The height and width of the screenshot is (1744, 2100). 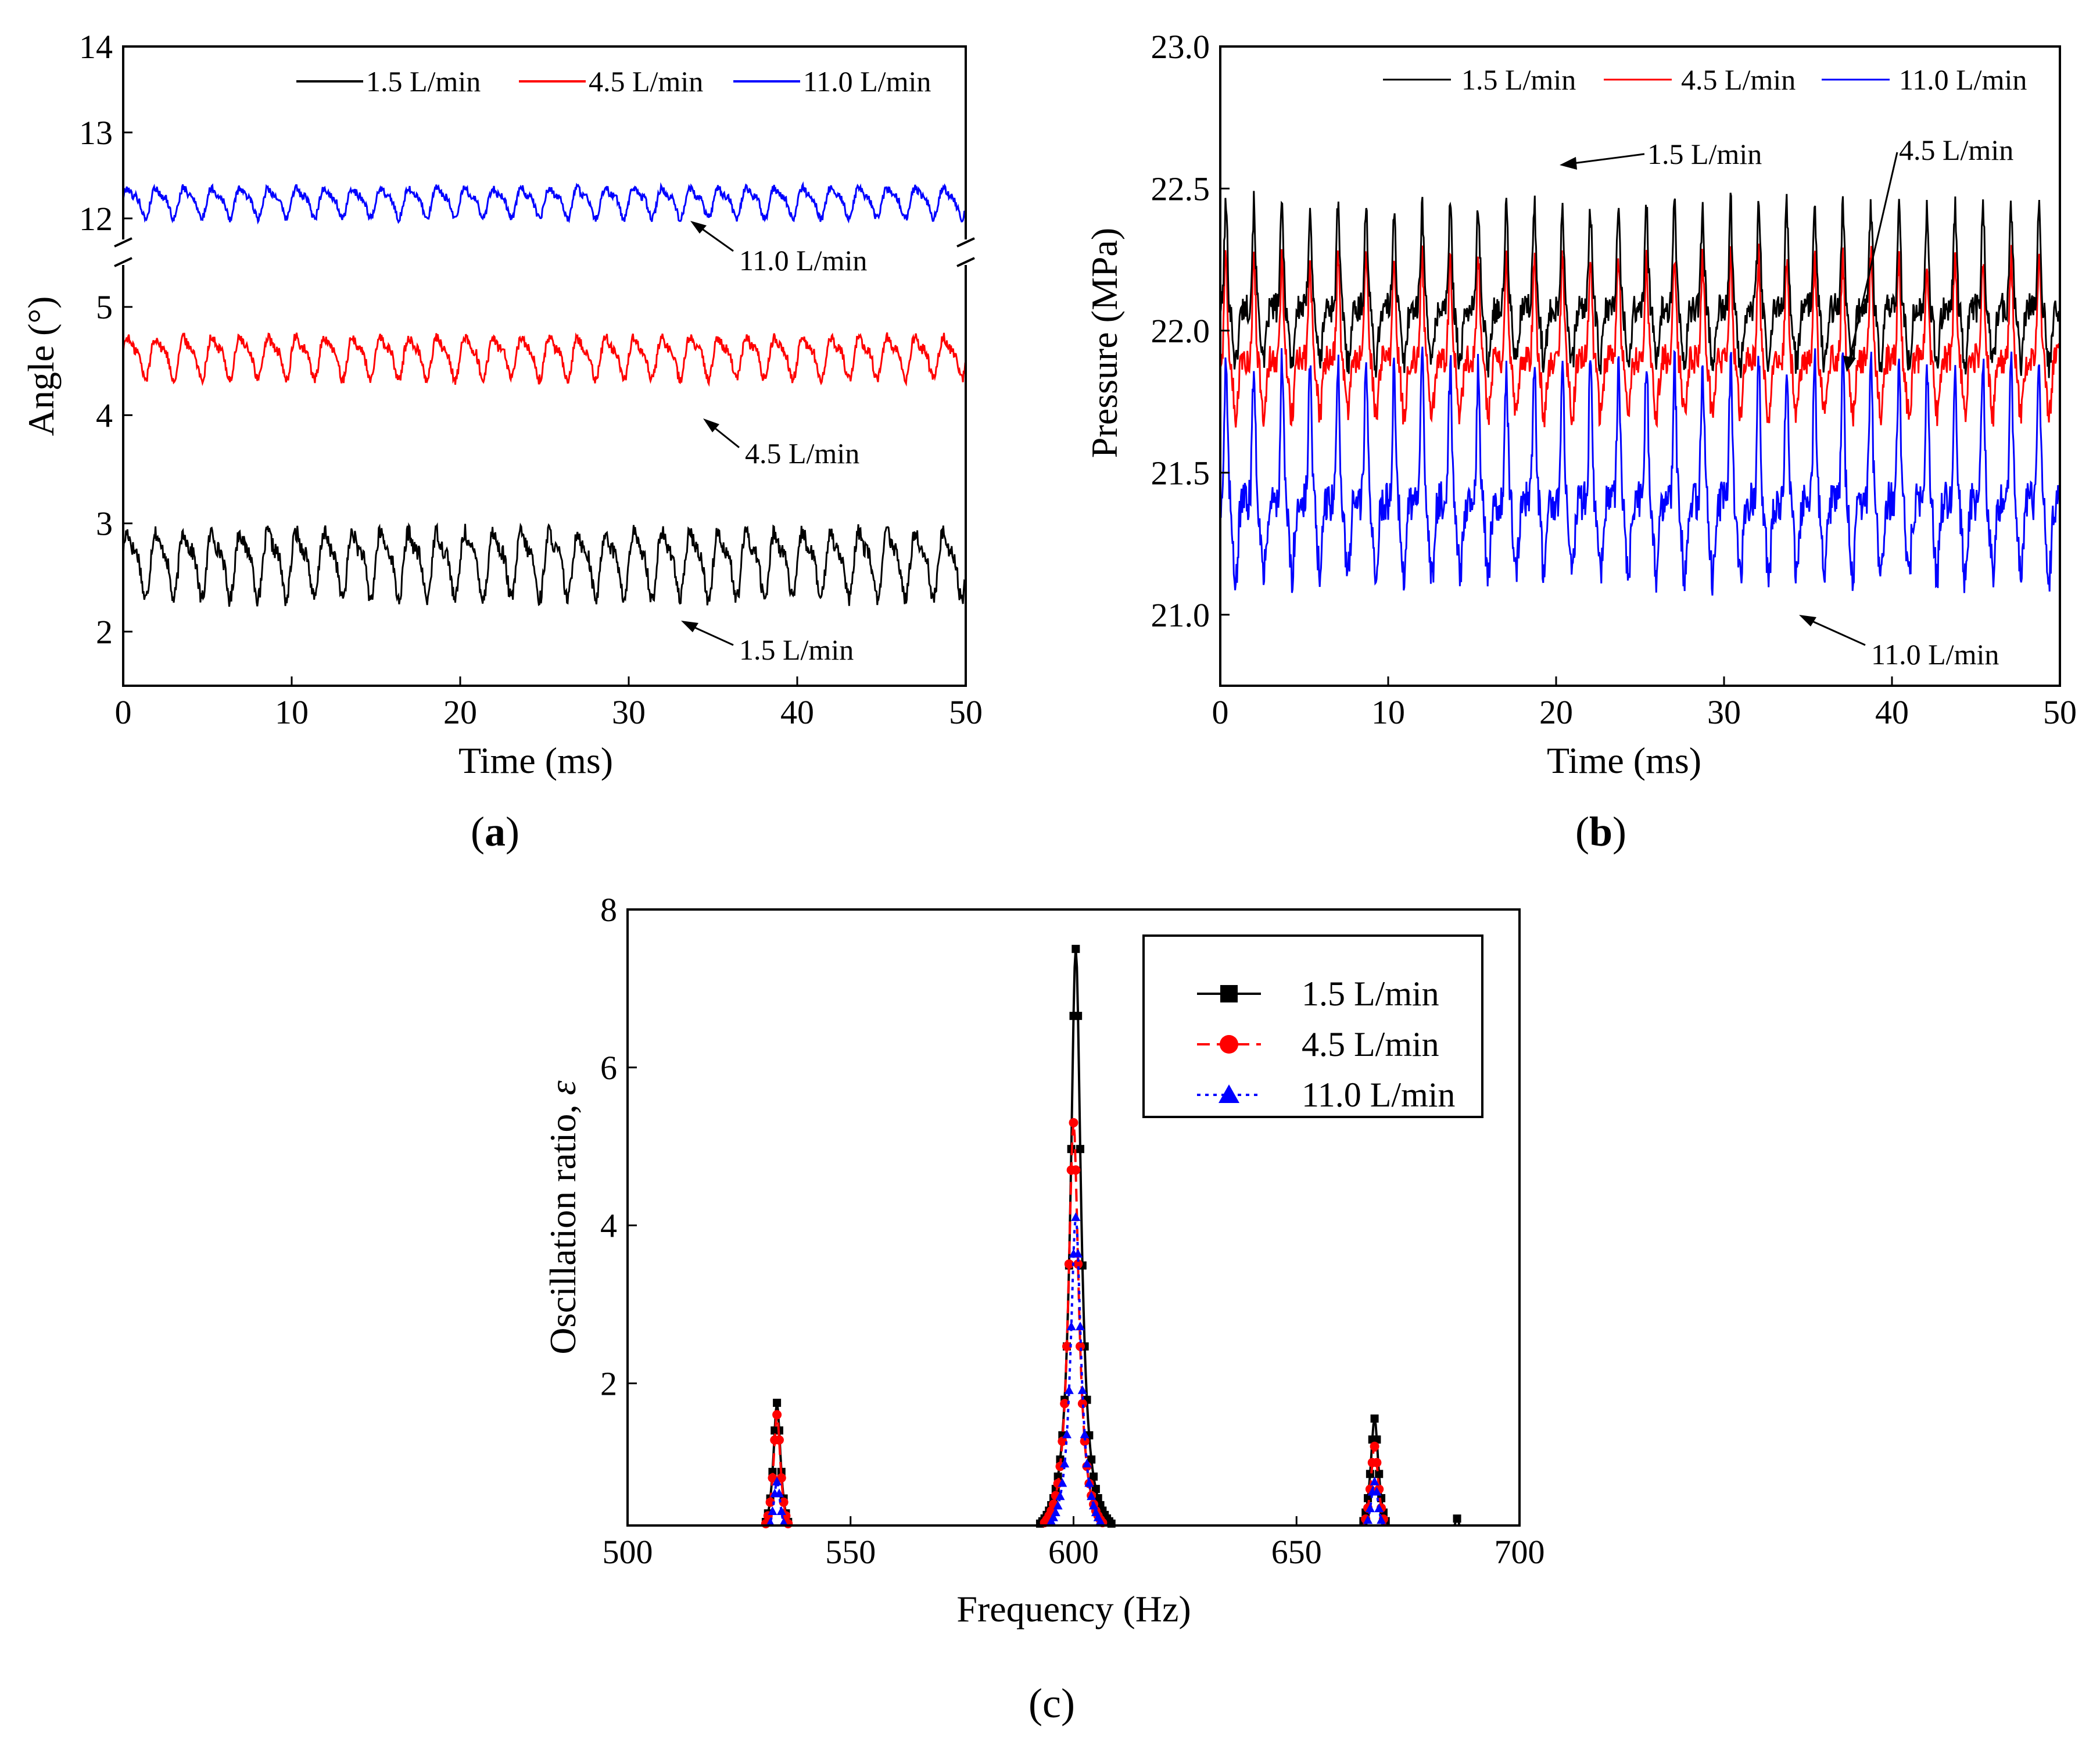 I want to click on y-tick-label: 12, so click(x=96, y=219).